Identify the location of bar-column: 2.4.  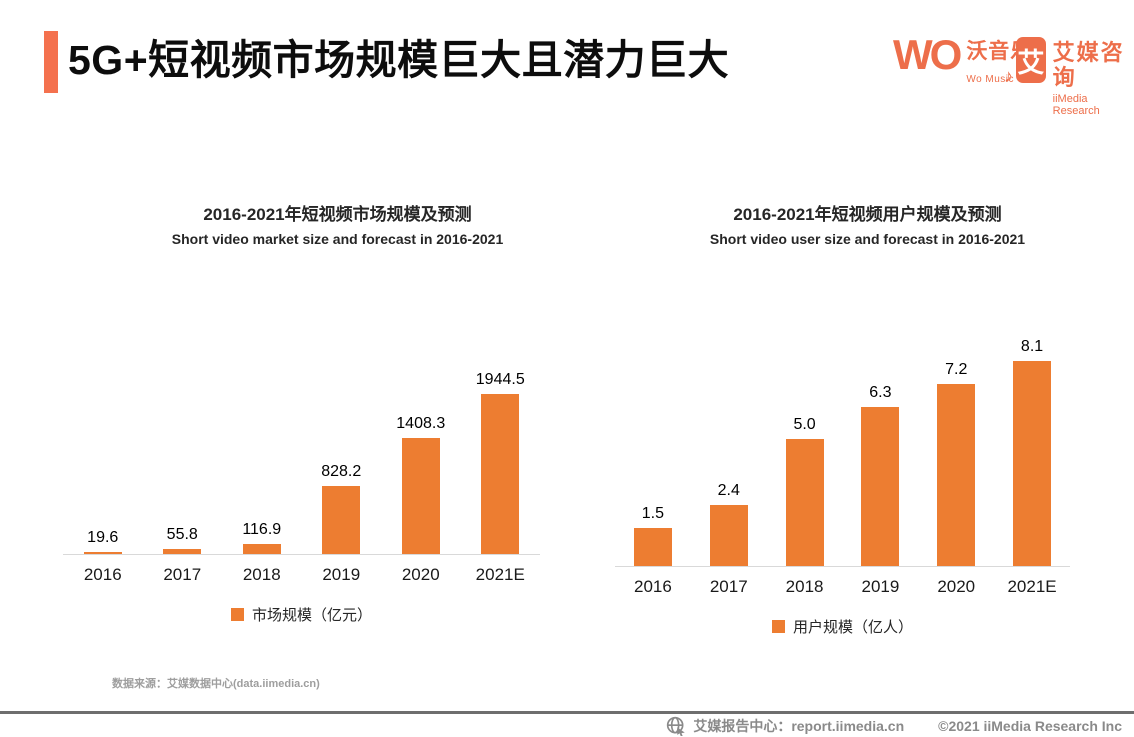
(729, 524).